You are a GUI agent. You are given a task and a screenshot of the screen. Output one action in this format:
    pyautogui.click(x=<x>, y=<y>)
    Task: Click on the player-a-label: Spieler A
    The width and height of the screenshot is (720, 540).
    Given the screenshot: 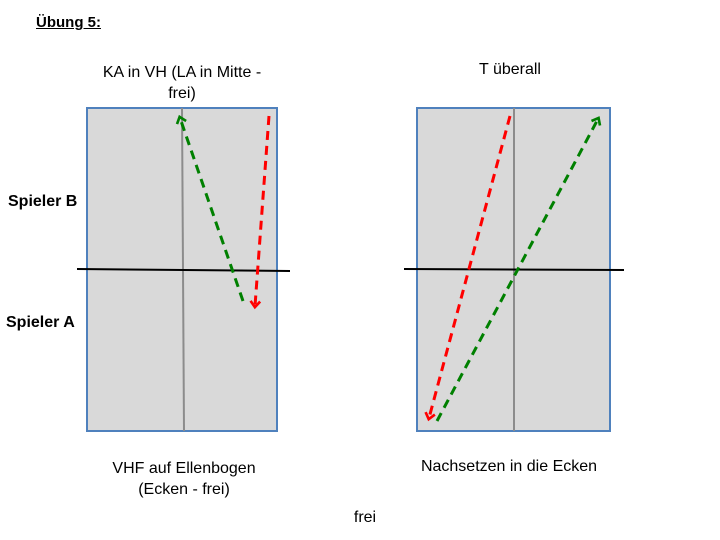 What is the action you would take?
    pyautogui.click(x=40, y=322)
    